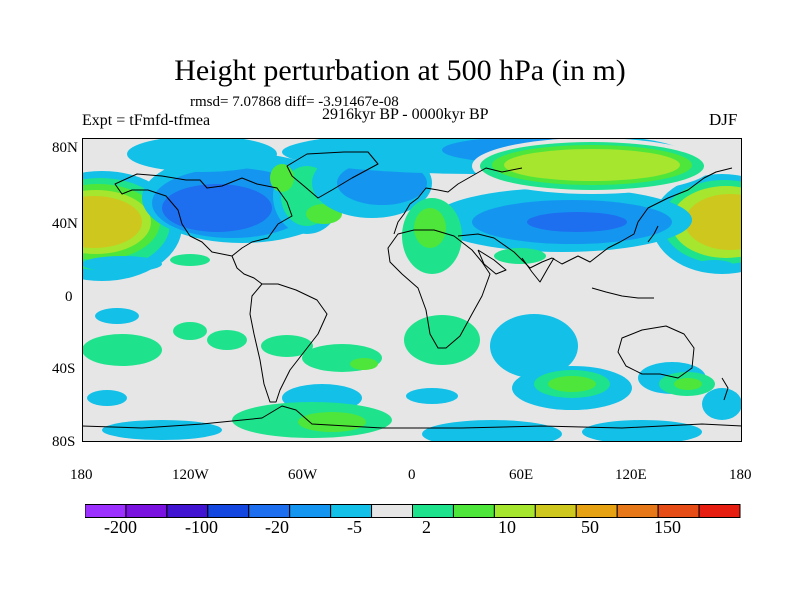 Image resolution: width=800 pixels, height=600 pixels. Describe the element at coordinates (667, 527) in the screenshot. I see `colorbar-label: 150` at that location.